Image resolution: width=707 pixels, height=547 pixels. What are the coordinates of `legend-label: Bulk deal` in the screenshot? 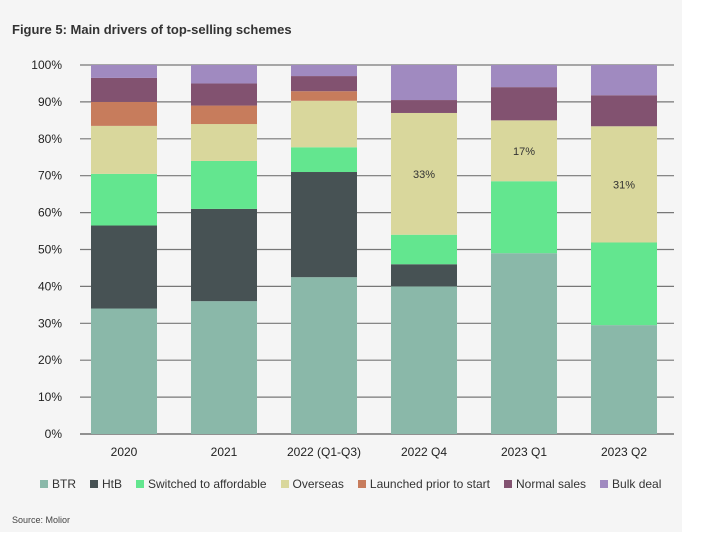 It's located at (637, 484).